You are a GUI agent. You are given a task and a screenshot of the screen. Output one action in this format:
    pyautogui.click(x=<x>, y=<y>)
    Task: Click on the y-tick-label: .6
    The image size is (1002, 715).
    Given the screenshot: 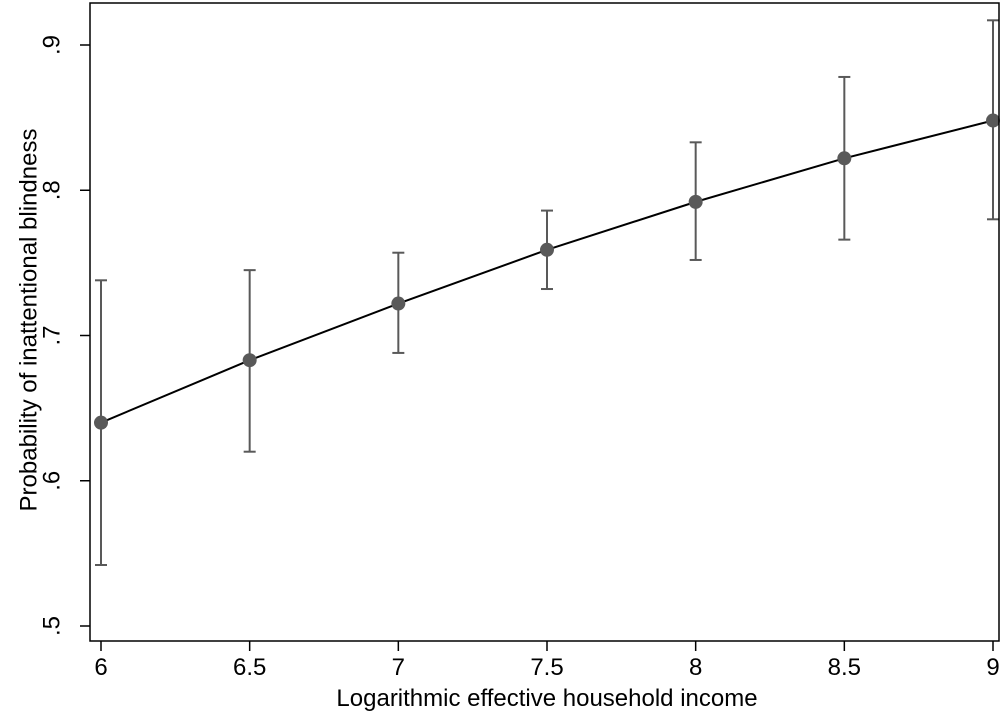 What is the action you would take?
    pyautogui.click(x=52, y=481)
    